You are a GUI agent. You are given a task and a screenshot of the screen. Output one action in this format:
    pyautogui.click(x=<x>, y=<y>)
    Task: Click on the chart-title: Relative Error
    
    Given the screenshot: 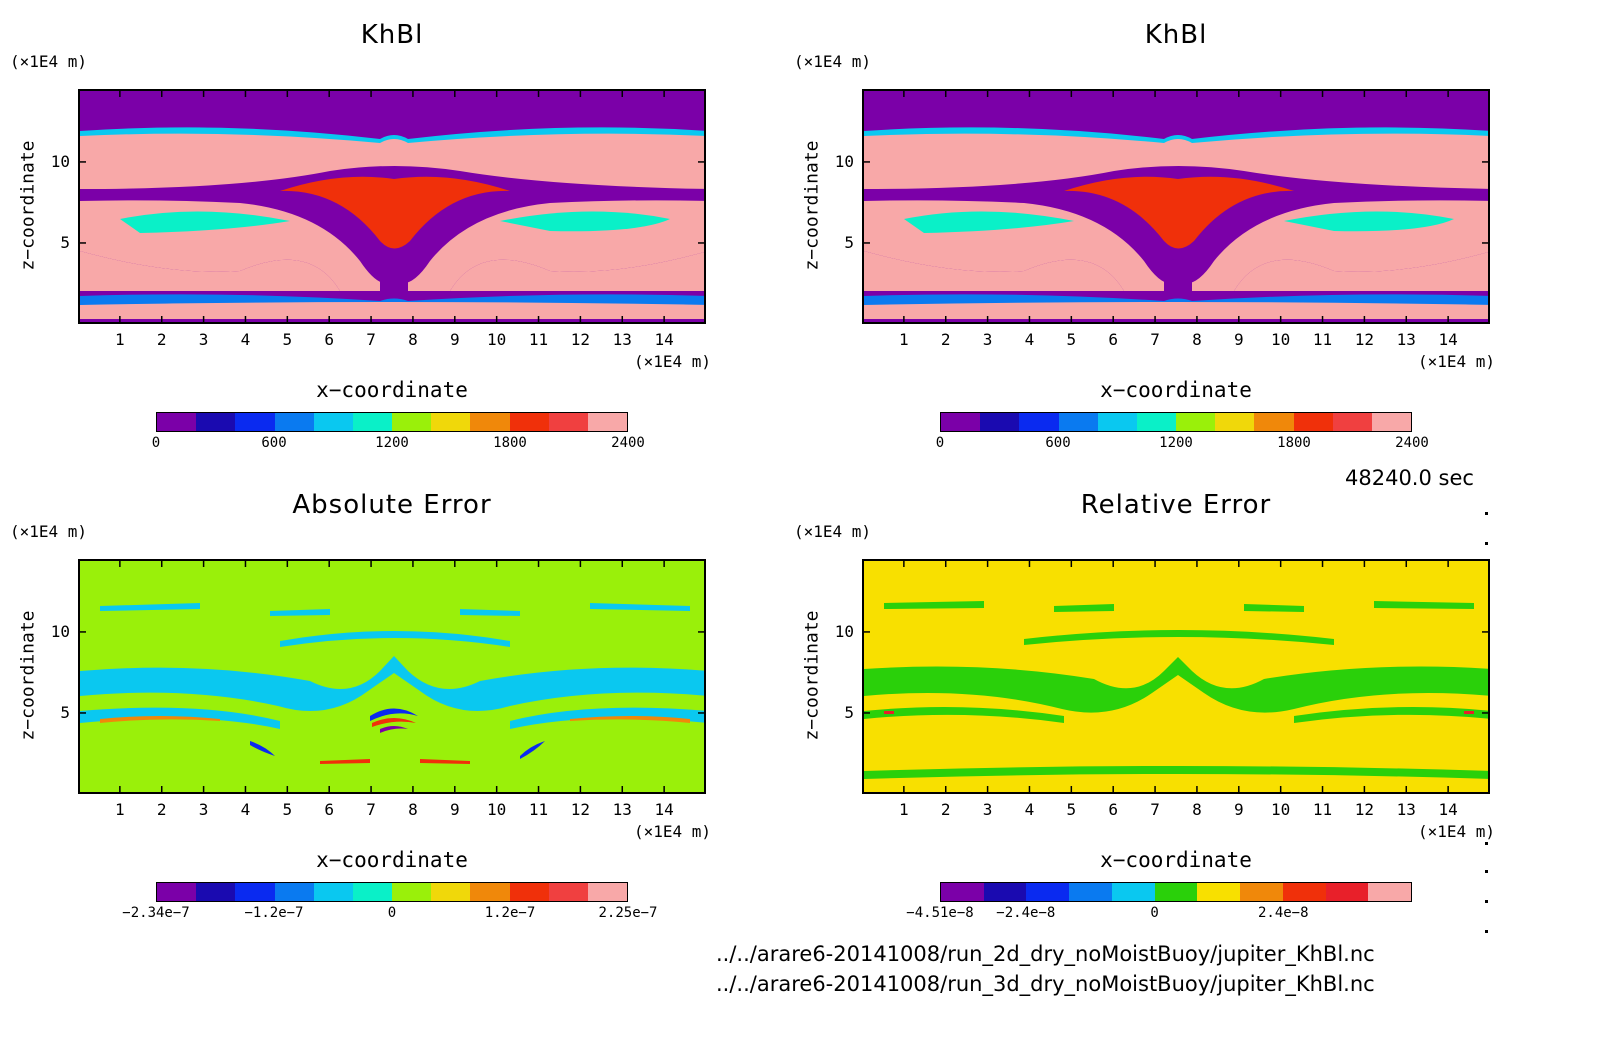 What is the action you would take?
    pyautogui.click(x=1176, y=505)
    